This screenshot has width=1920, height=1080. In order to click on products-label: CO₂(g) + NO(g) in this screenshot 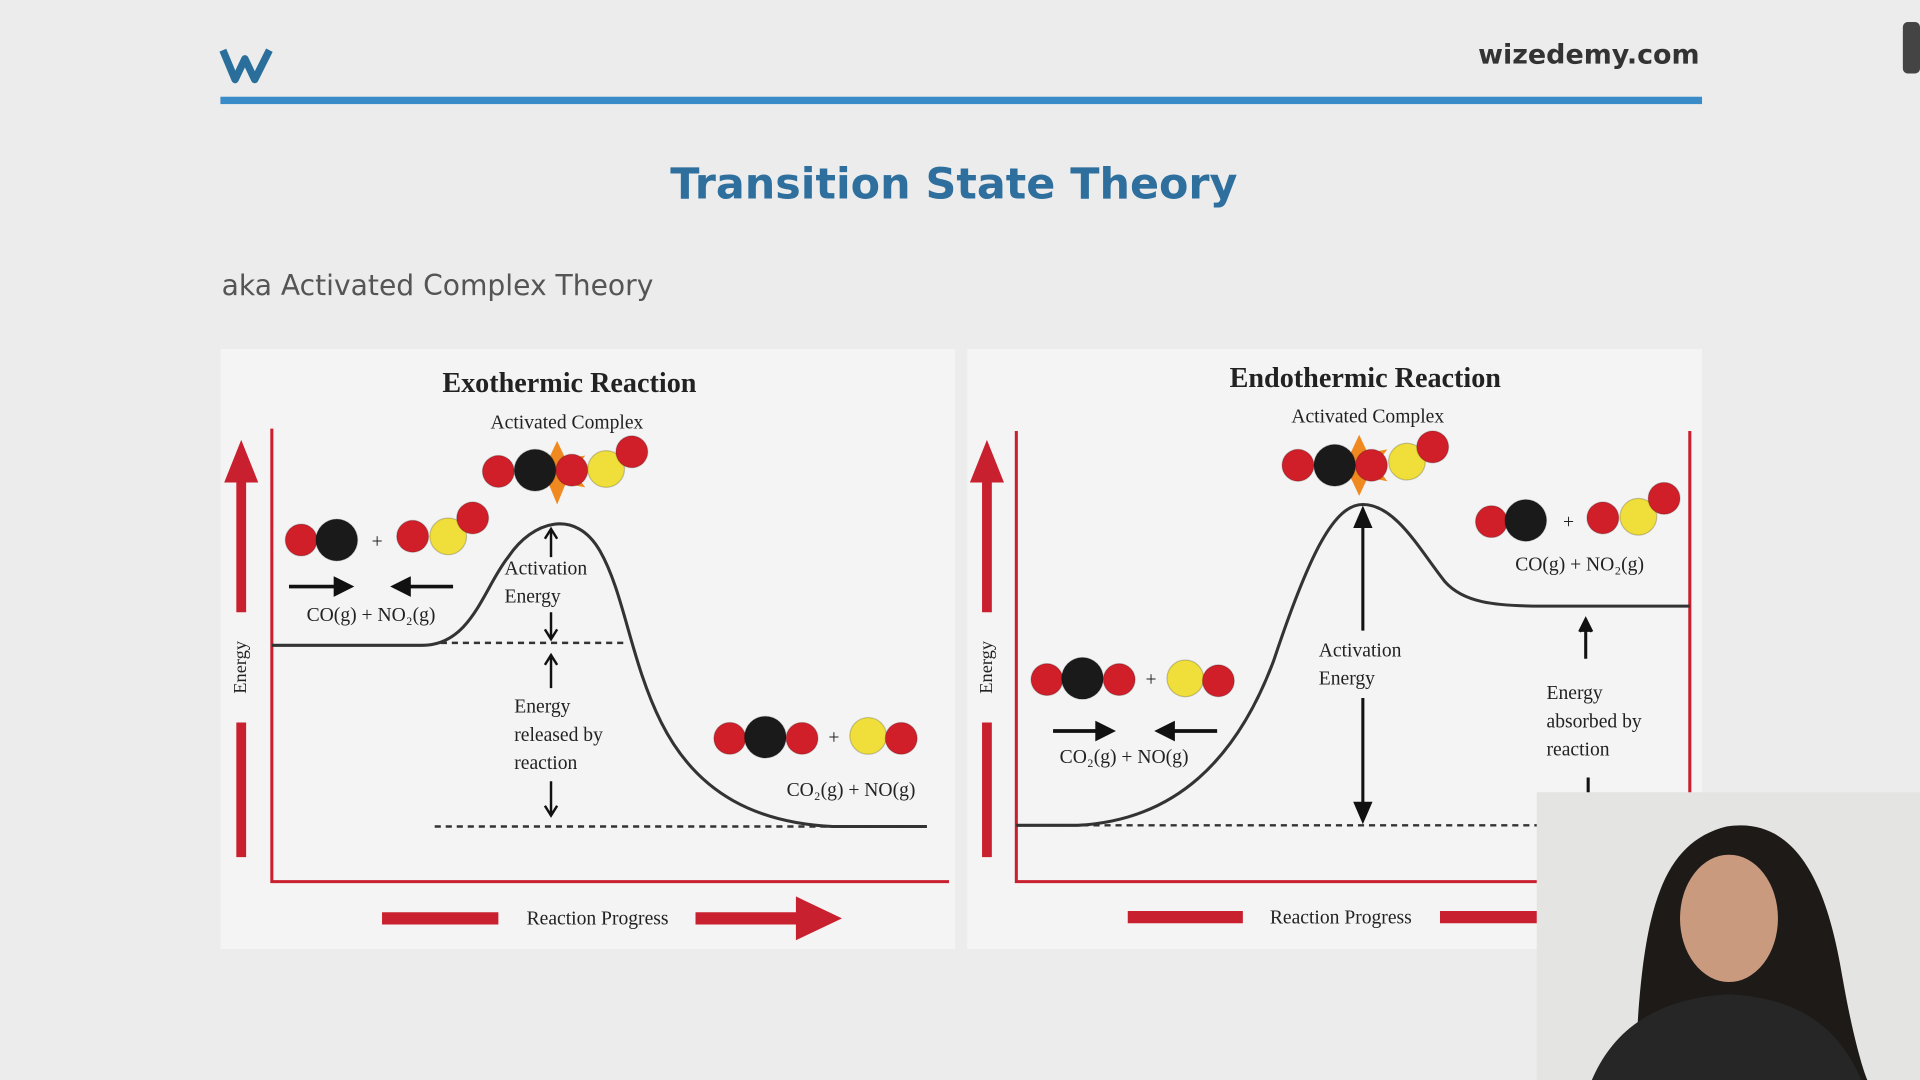, I will do `click(851, 790)`.